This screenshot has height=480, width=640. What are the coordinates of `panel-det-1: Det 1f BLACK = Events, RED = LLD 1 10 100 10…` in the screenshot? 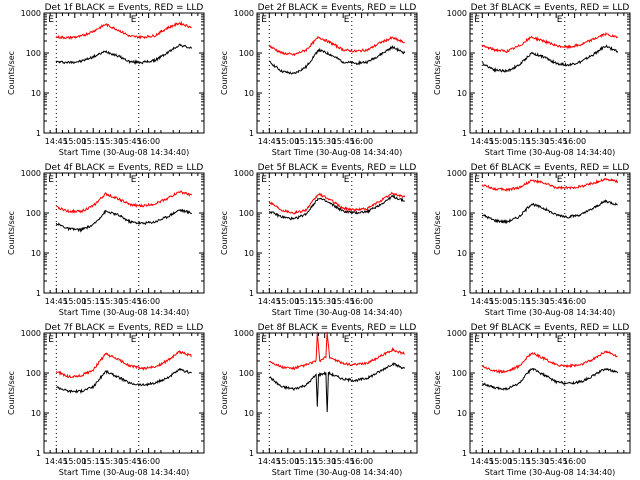 It's located at (106, 80).